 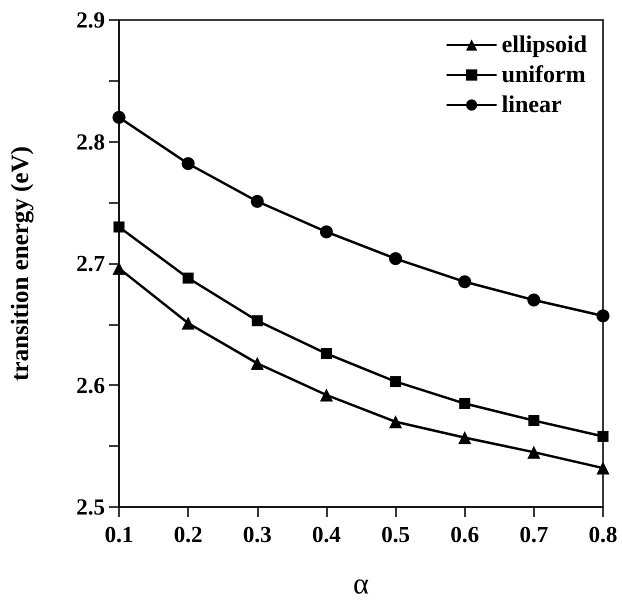 I want to click on x-tick-label: 0.2, so click(x=188, y=534).